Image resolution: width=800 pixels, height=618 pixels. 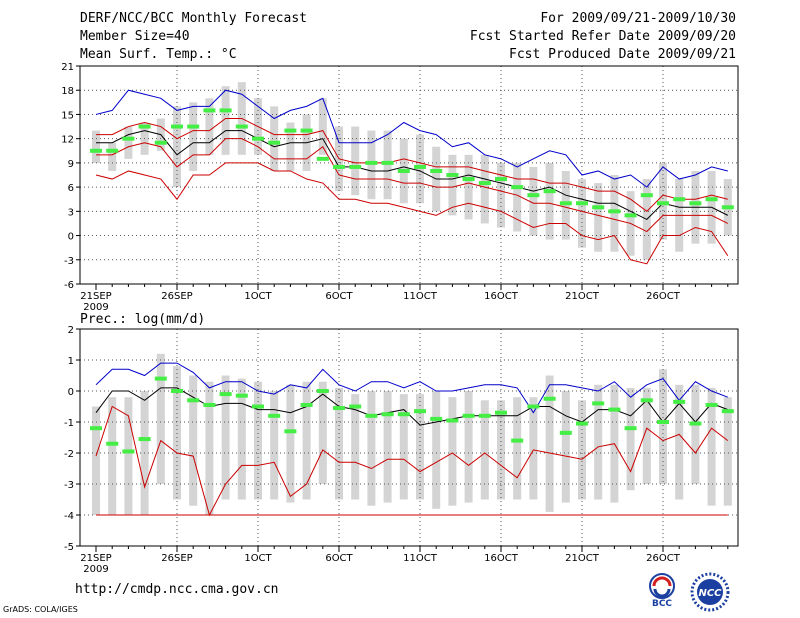 What do you see at coordinates (177, 589) in the screenshot?
I see `source-url: http://cmdp.ncc.cma.gov.cn` at bounding box center [177, 589].